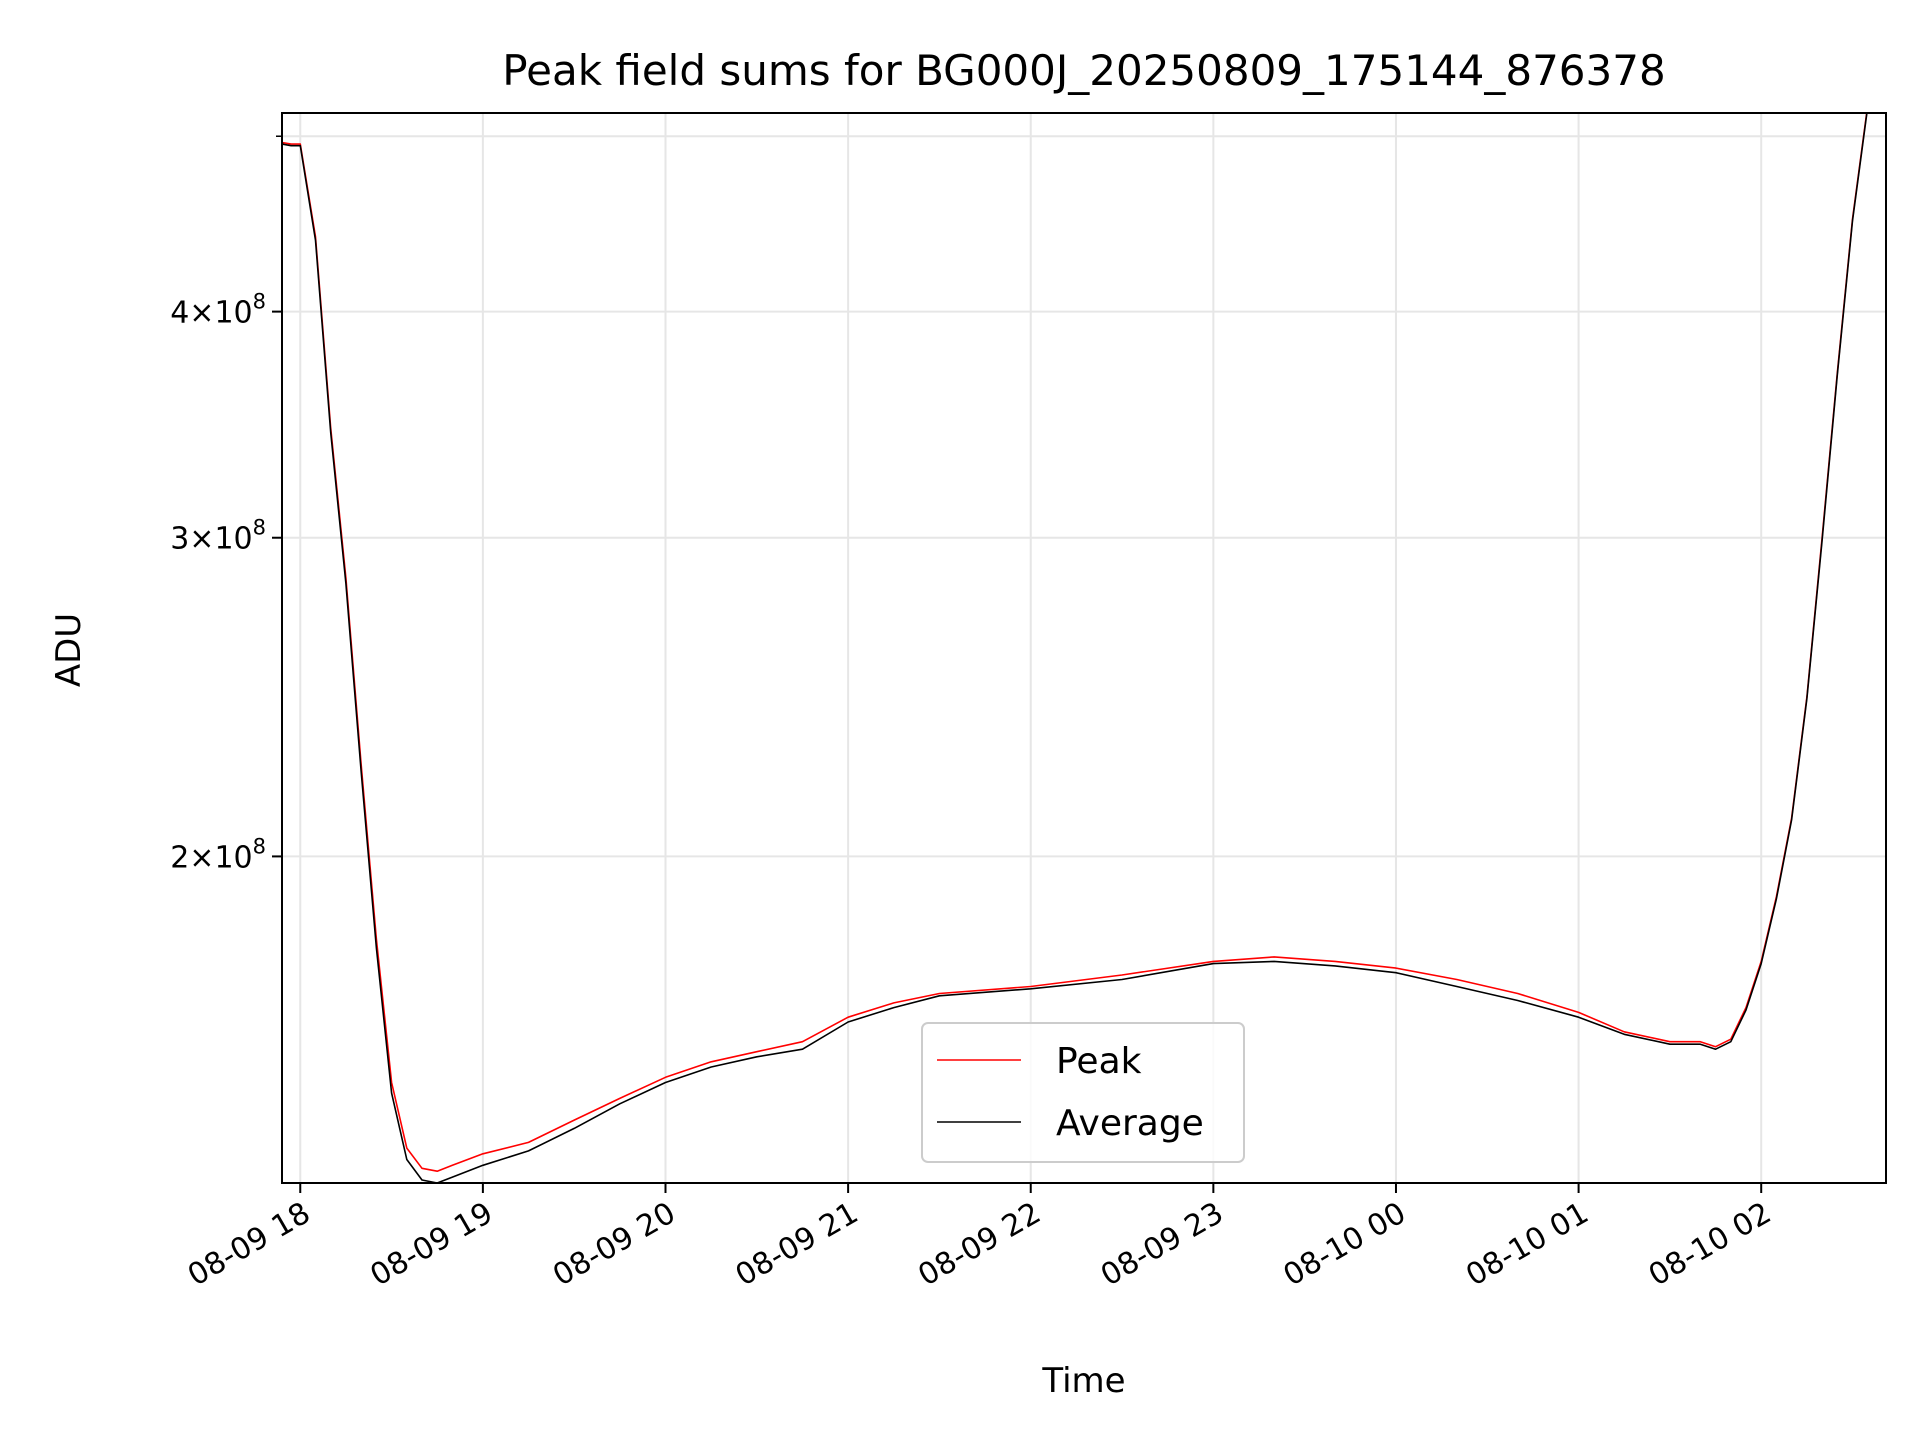 The height and width of the screenshot is (1440, 1920). I want to click on y-tick-label: 3×108, so click(218, 536).